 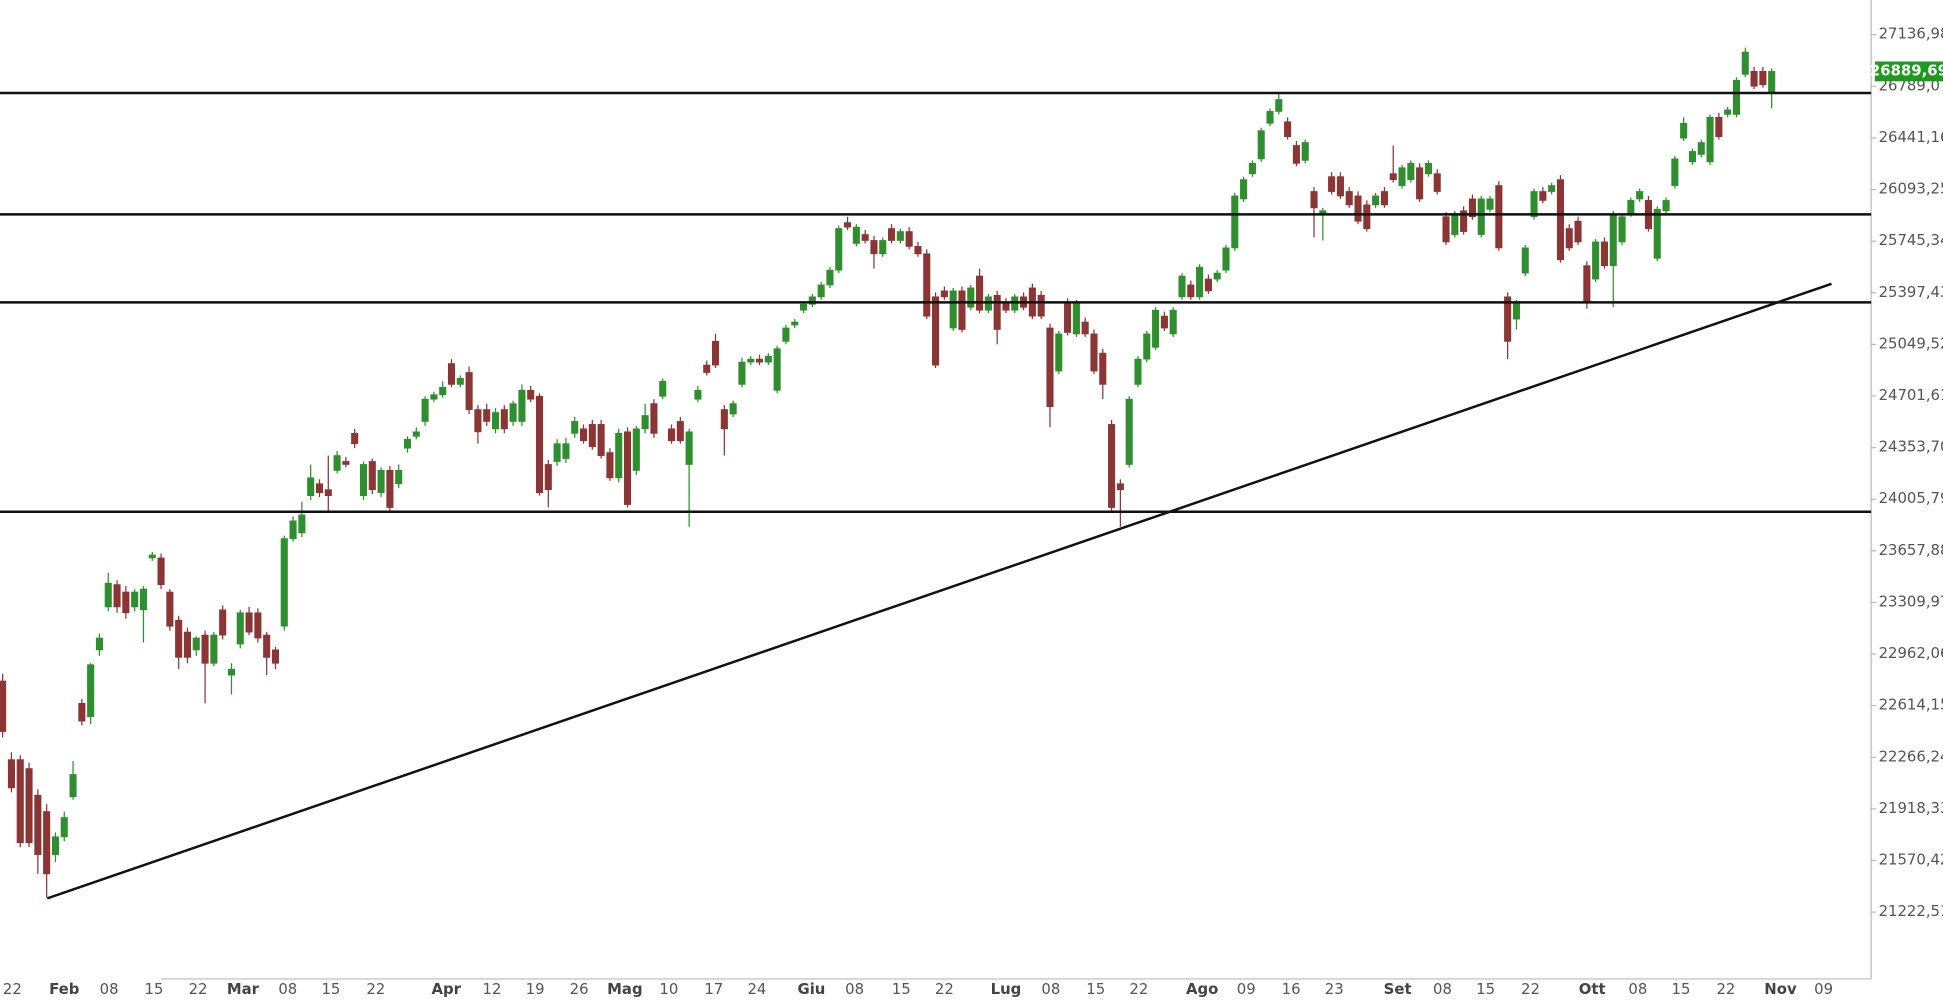 I want to click on x-tick-label: 10, so click(x=668, y=989).